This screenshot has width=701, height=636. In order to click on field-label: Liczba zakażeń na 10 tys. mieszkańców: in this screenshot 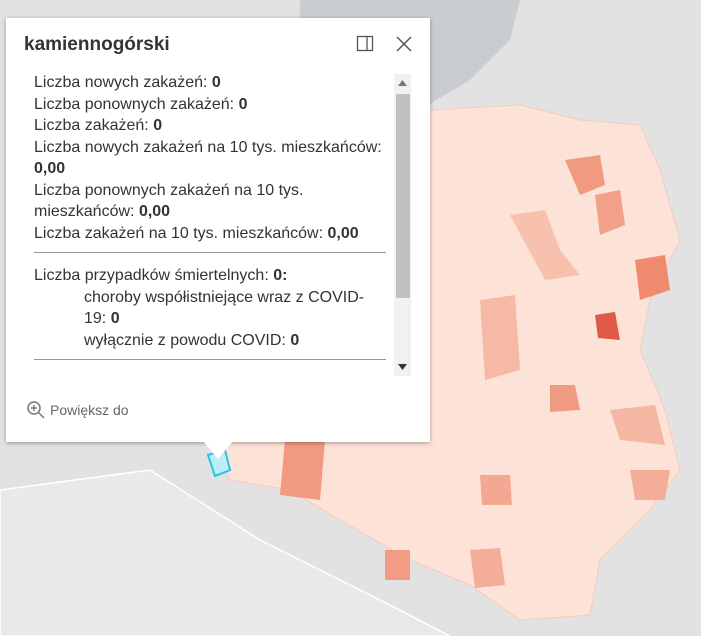, I will do `click(179, 233)`.